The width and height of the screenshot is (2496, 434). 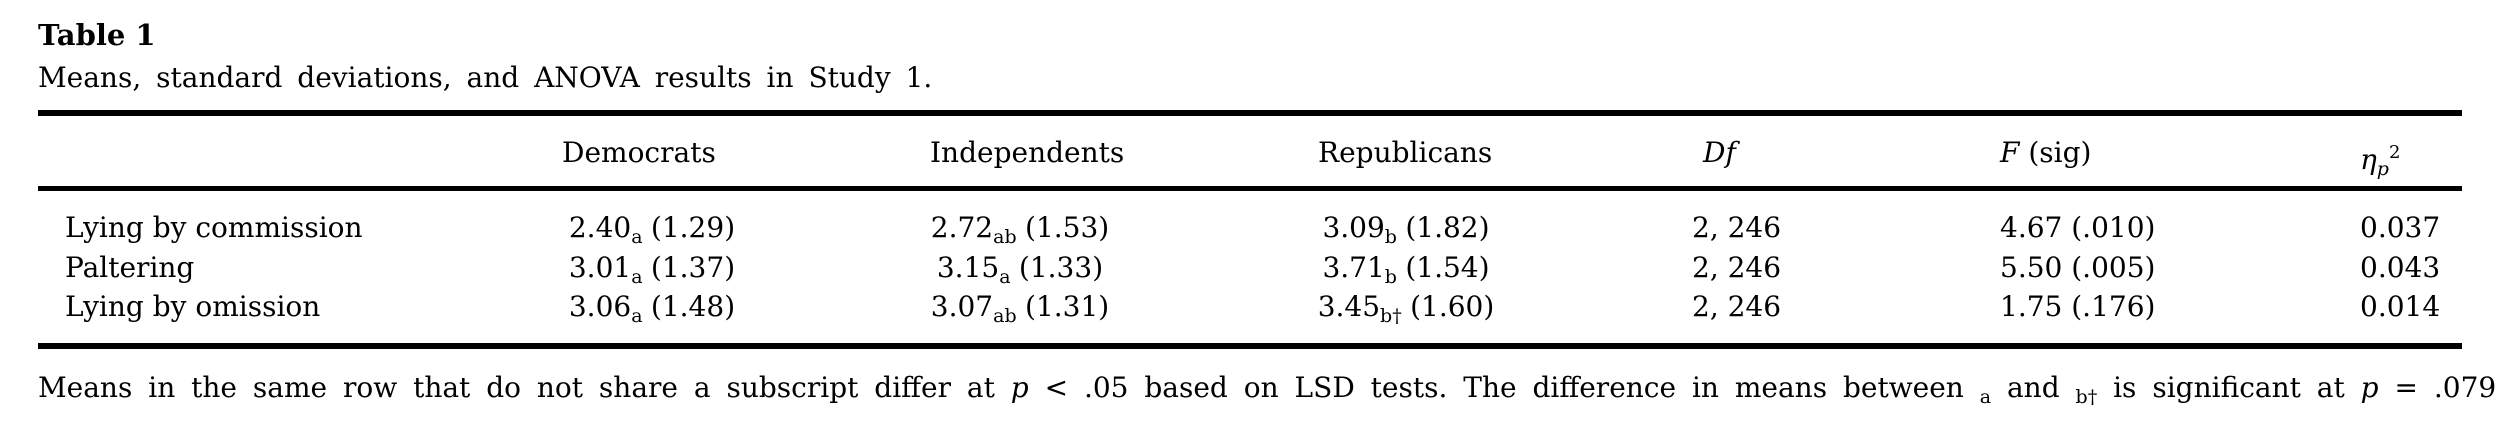 I want to click on column-header-f-sig: F (sig), so click(x=2045, y=153).